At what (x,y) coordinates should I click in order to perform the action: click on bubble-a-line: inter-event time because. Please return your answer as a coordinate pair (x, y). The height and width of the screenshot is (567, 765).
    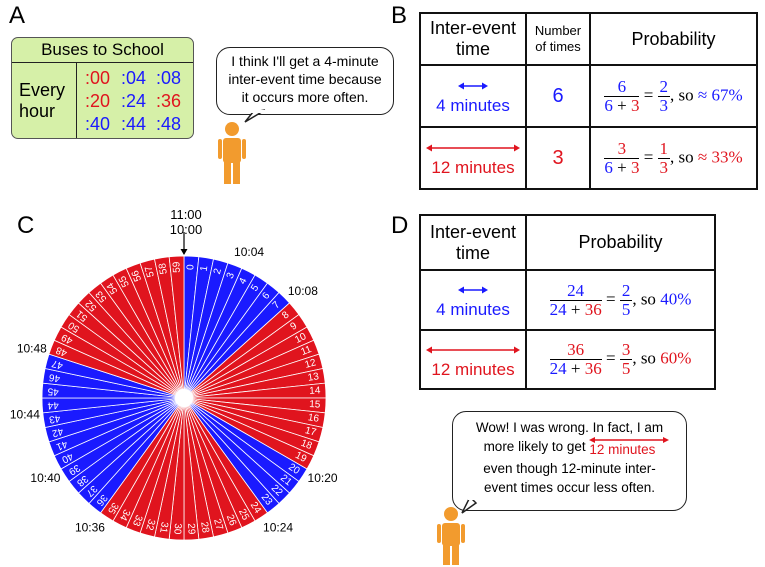
    Looking at the image, I should click on (305, 79).